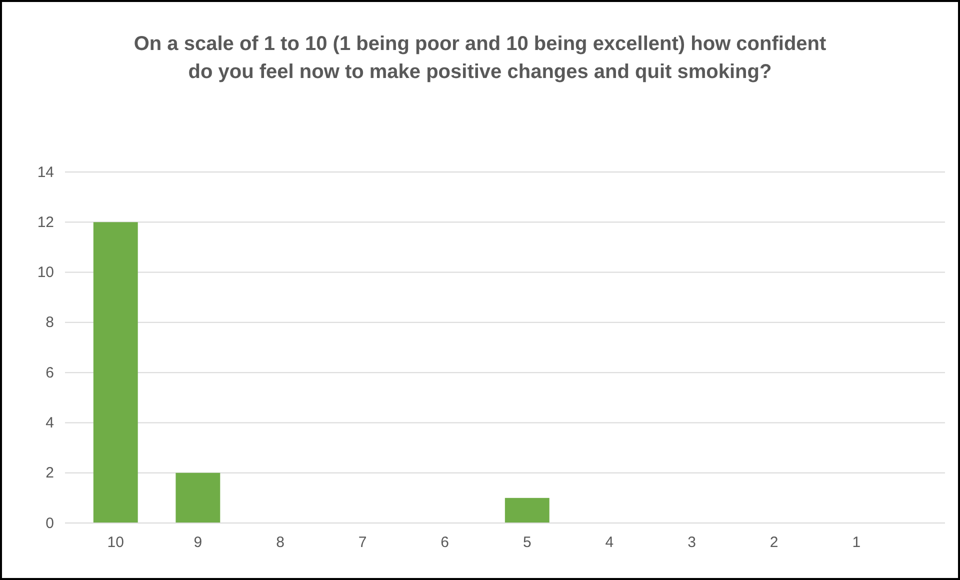 Image resolution: width=960 pixels, height=580 pixels. Describe the element at coordinates (50, 373) in the screenshot. I see `y-tick-label: 6` at that location.